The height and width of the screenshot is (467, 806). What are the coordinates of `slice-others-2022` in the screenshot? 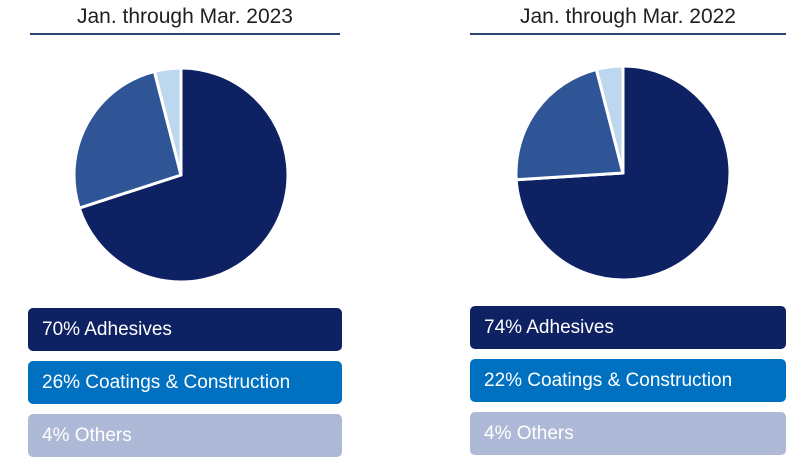 It's located at (609, 119).